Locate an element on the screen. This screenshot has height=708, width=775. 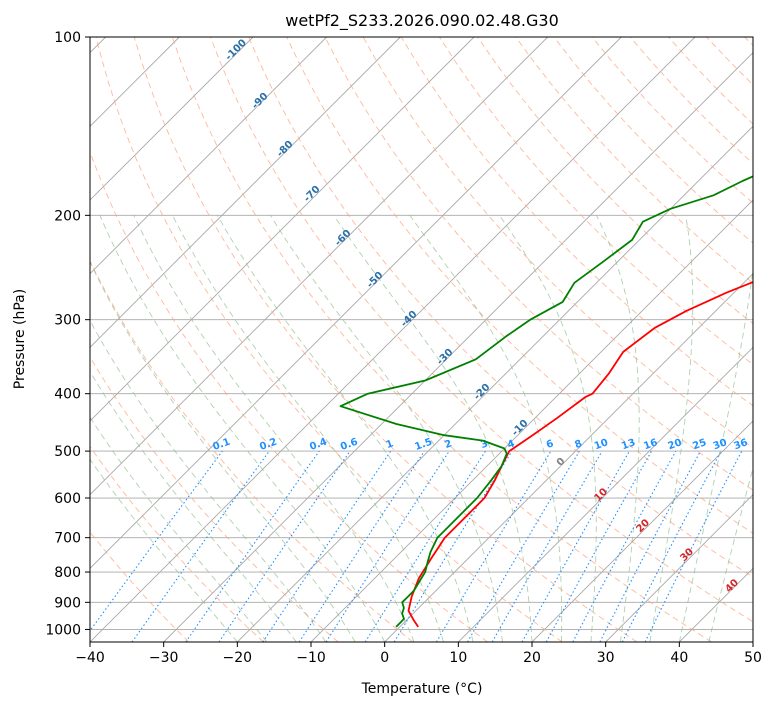
x-tick-label: −20 is located at coordinates (238, 658).